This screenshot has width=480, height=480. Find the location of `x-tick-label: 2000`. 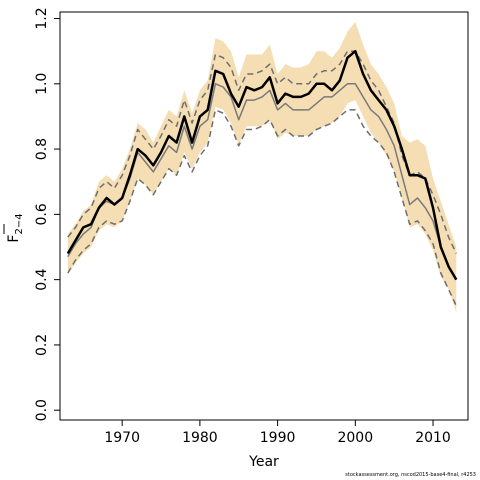

x-tick-label: 2000 is located at coordinates (355, 438).